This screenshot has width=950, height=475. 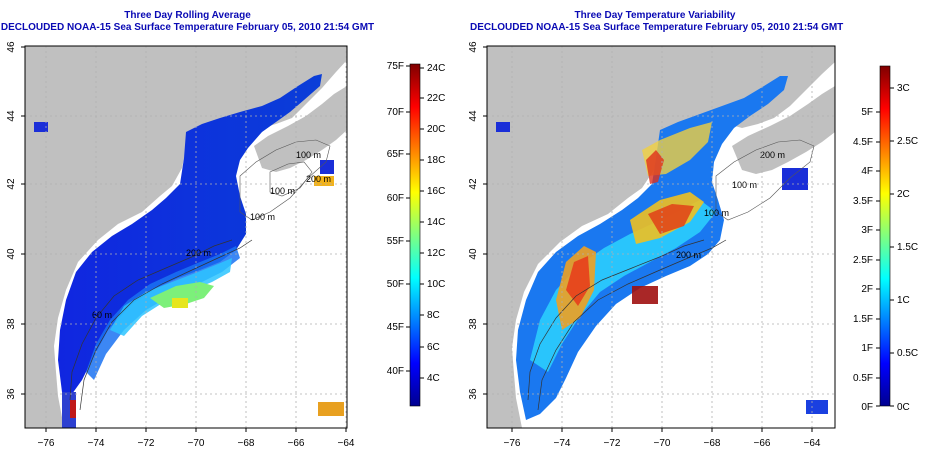 I want to click on right-cb-c-0: 0C, so click(x=903, y=407).